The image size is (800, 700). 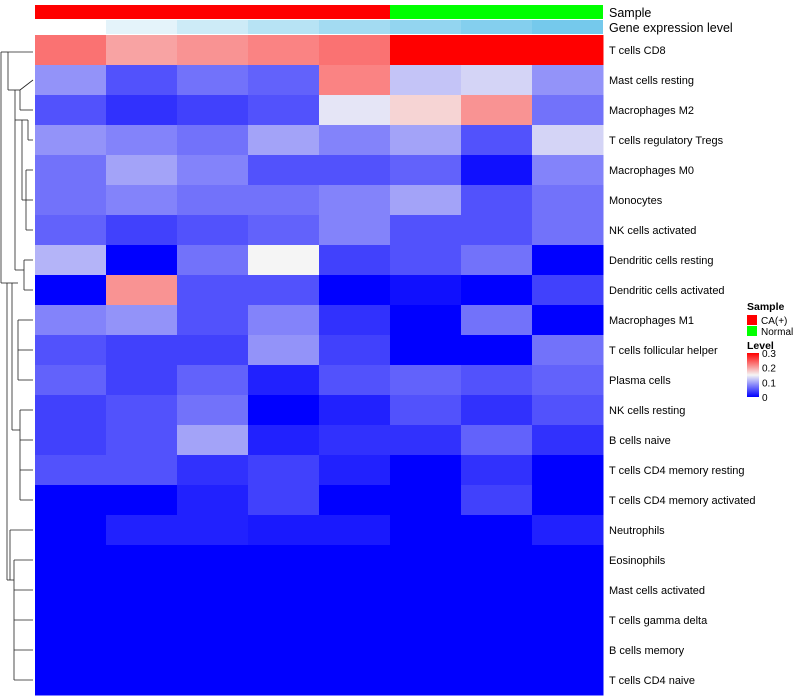 I want to click on row-label: Dendritic cells resting, so click(x=661, y=261).